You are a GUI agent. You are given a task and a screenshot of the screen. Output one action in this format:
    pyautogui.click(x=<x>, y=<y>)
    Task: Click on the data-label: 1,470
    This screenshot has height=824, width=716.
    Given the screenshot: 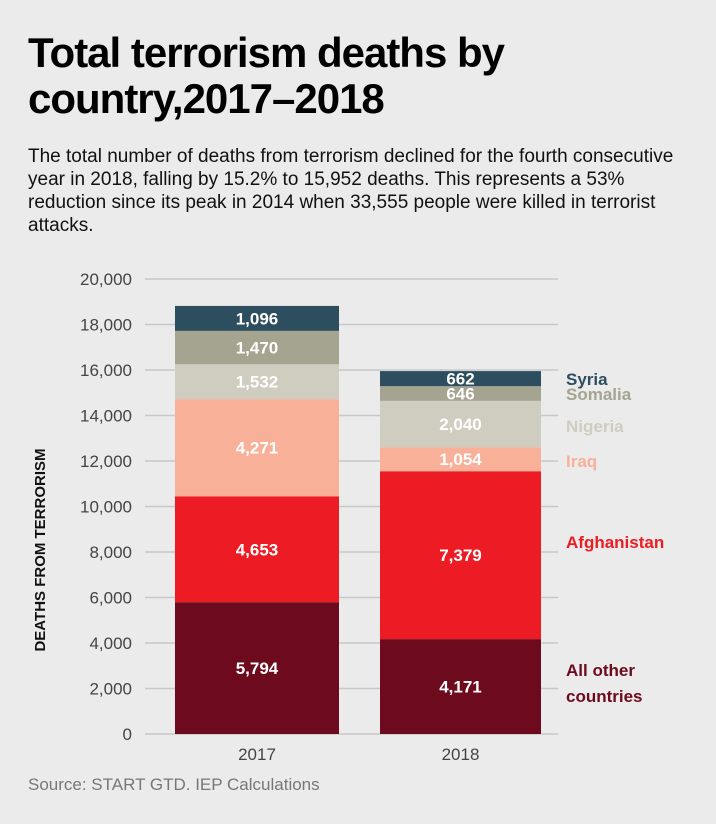 What is the action you would take?
    pyautogui.click(x=257, y=348)
    